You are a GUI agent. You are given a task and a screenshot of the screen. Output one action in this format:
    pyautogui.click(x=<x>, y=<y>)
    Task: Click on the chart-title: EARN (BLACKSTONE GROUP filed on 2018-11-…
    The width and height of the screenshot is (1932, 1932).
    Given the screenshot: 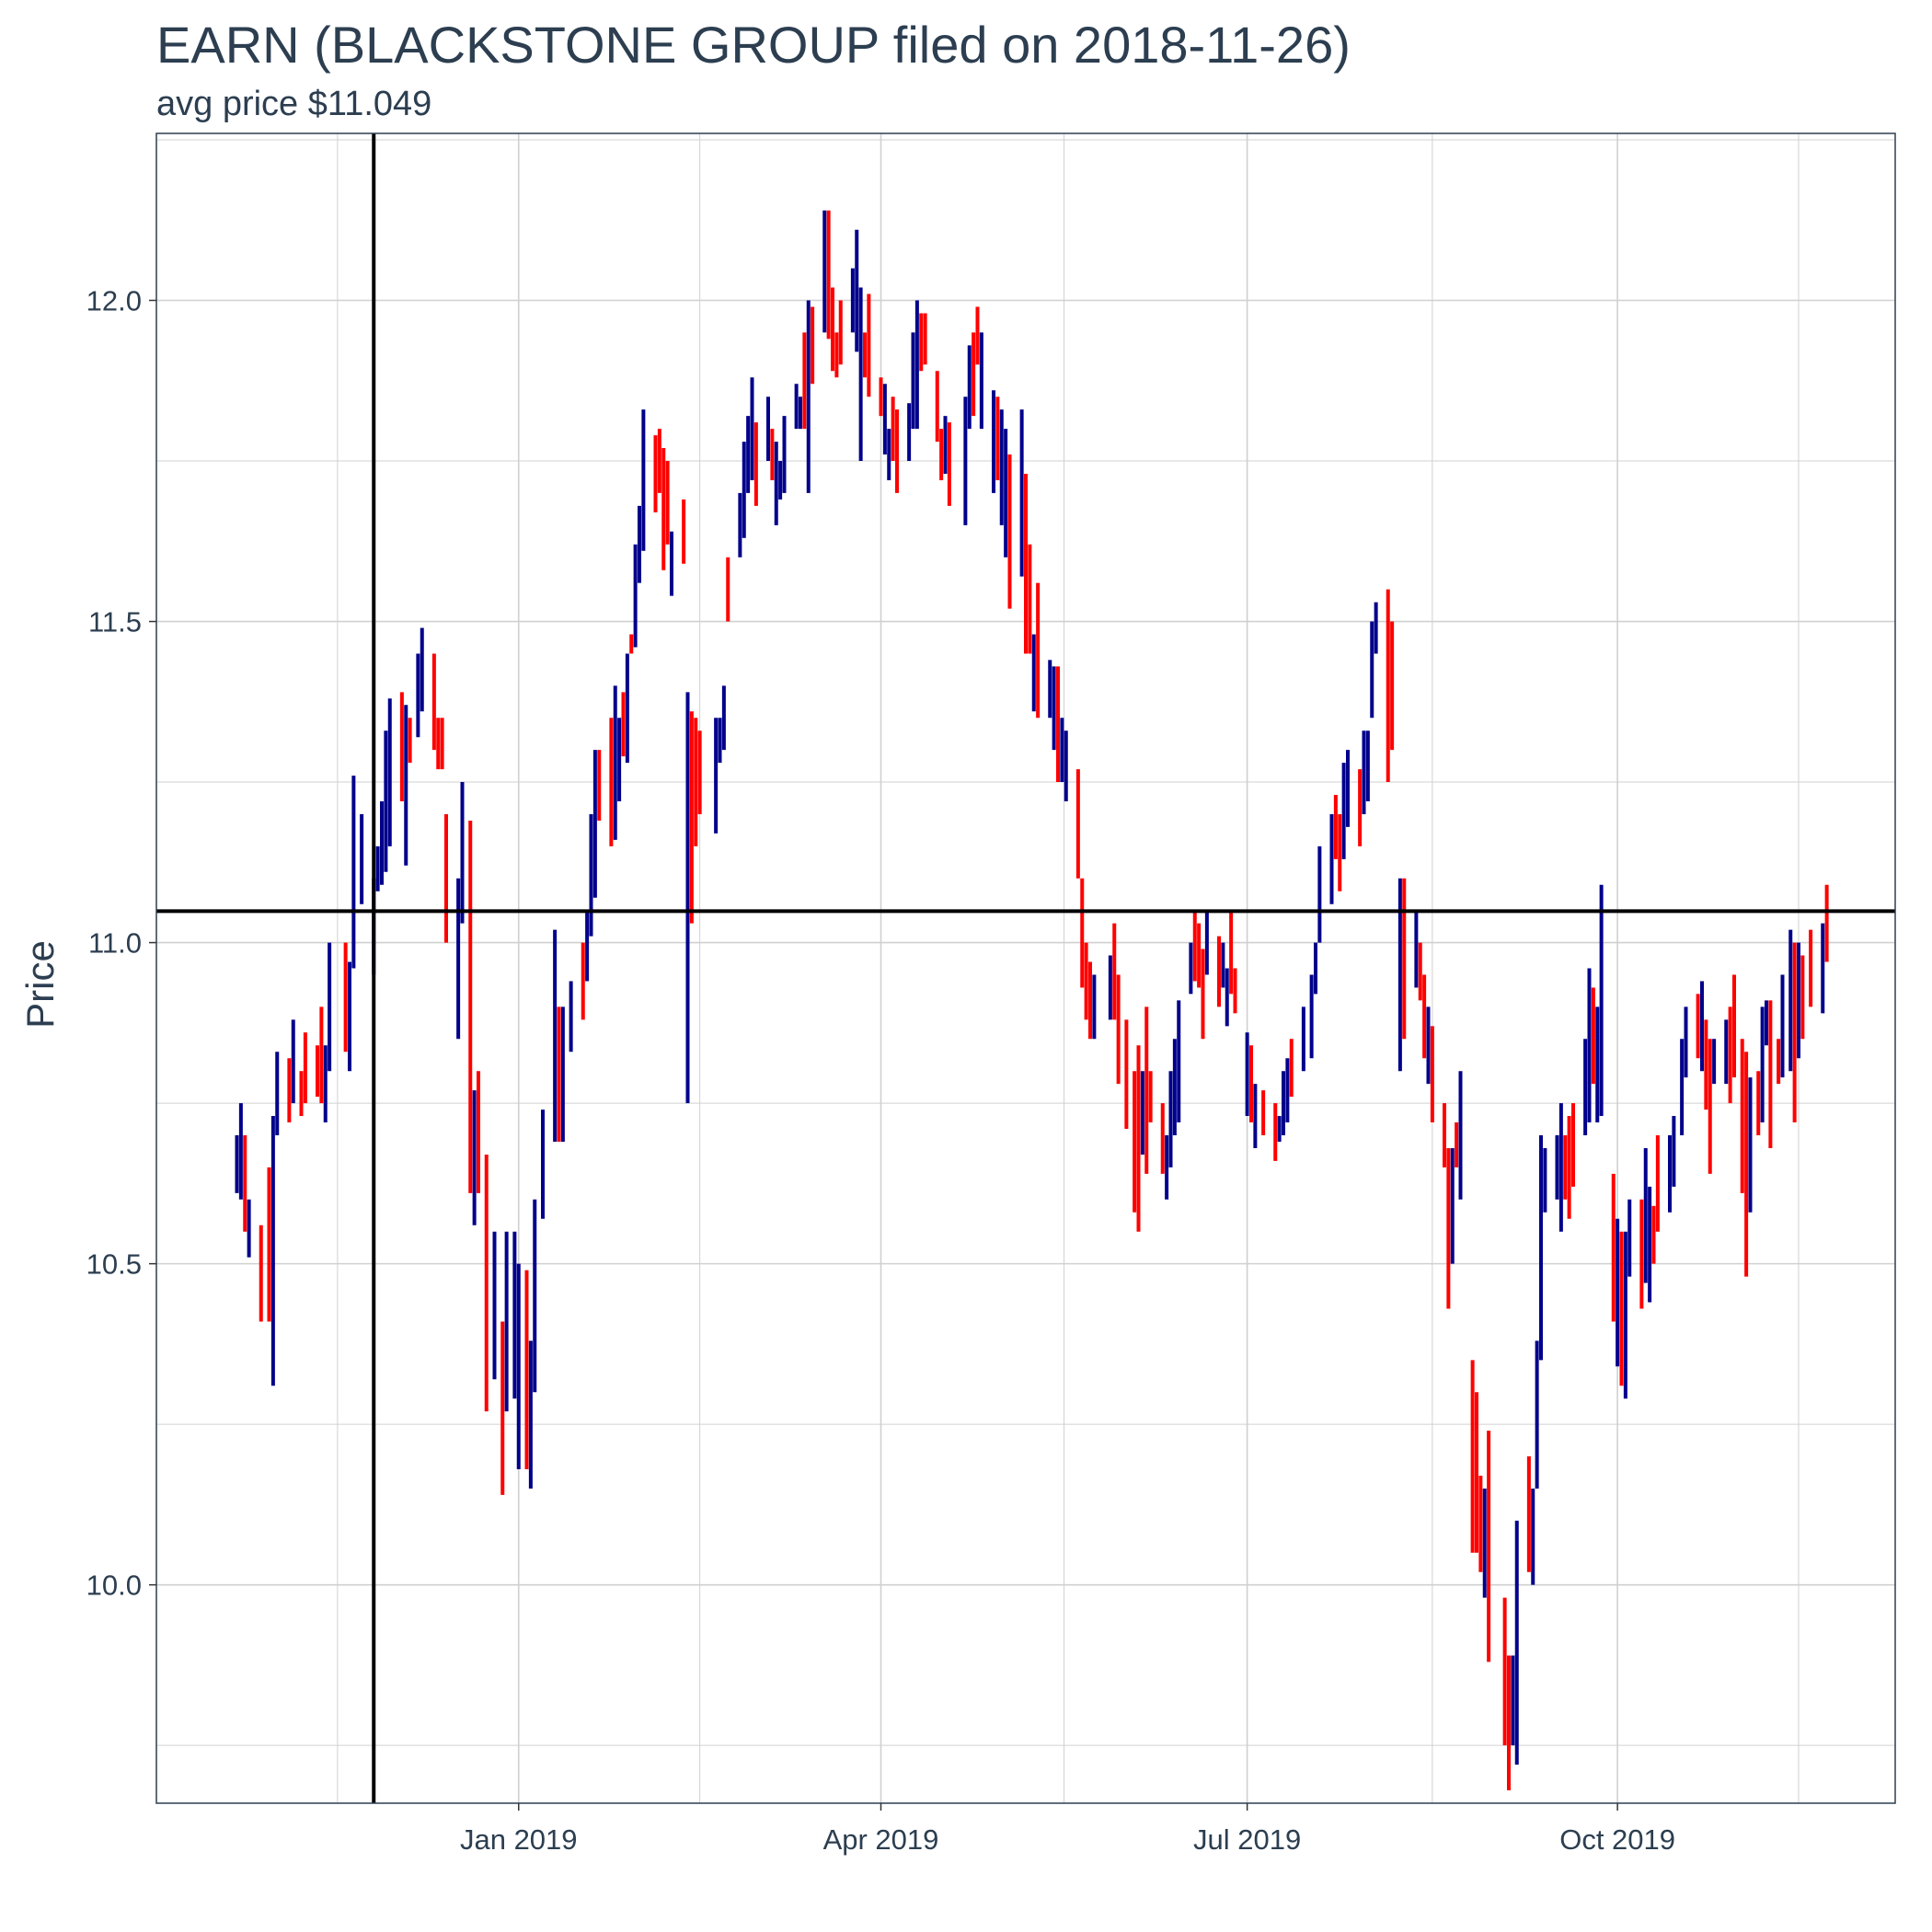 What is the action you would take?
    pyautogui.click(x=753, y=45)
    